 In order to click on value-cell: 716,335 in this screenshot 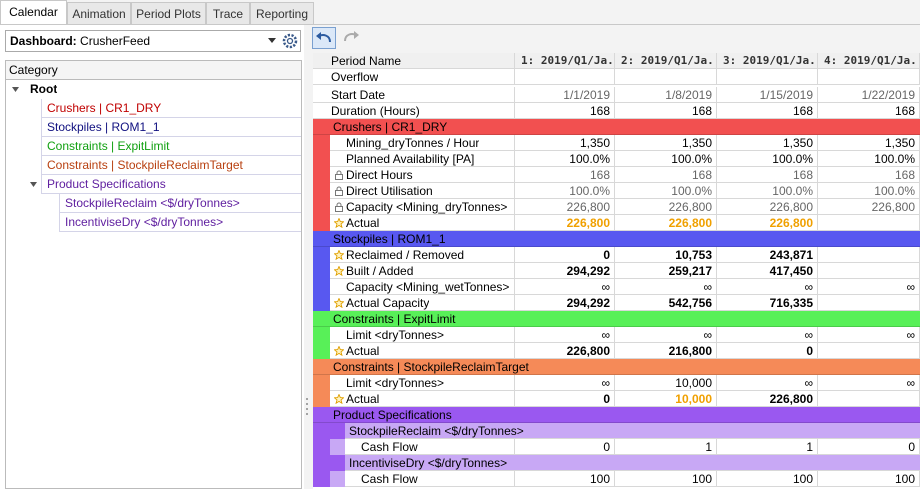, I will do `click(767, 303)`.